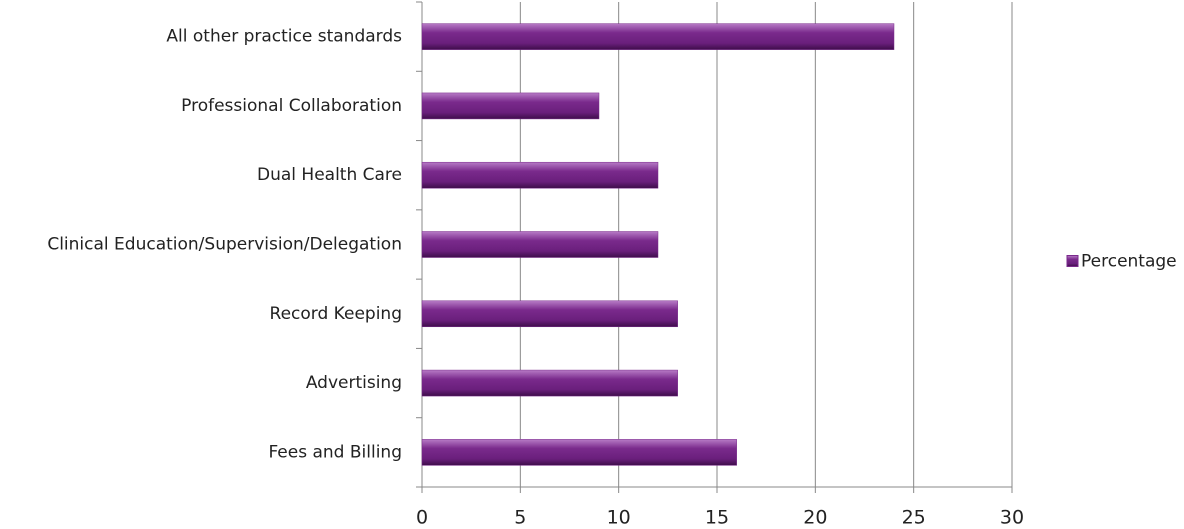  Describe the element at coordinates (1072, 261) in the screenshot. I see `legend-swatch` at that location.